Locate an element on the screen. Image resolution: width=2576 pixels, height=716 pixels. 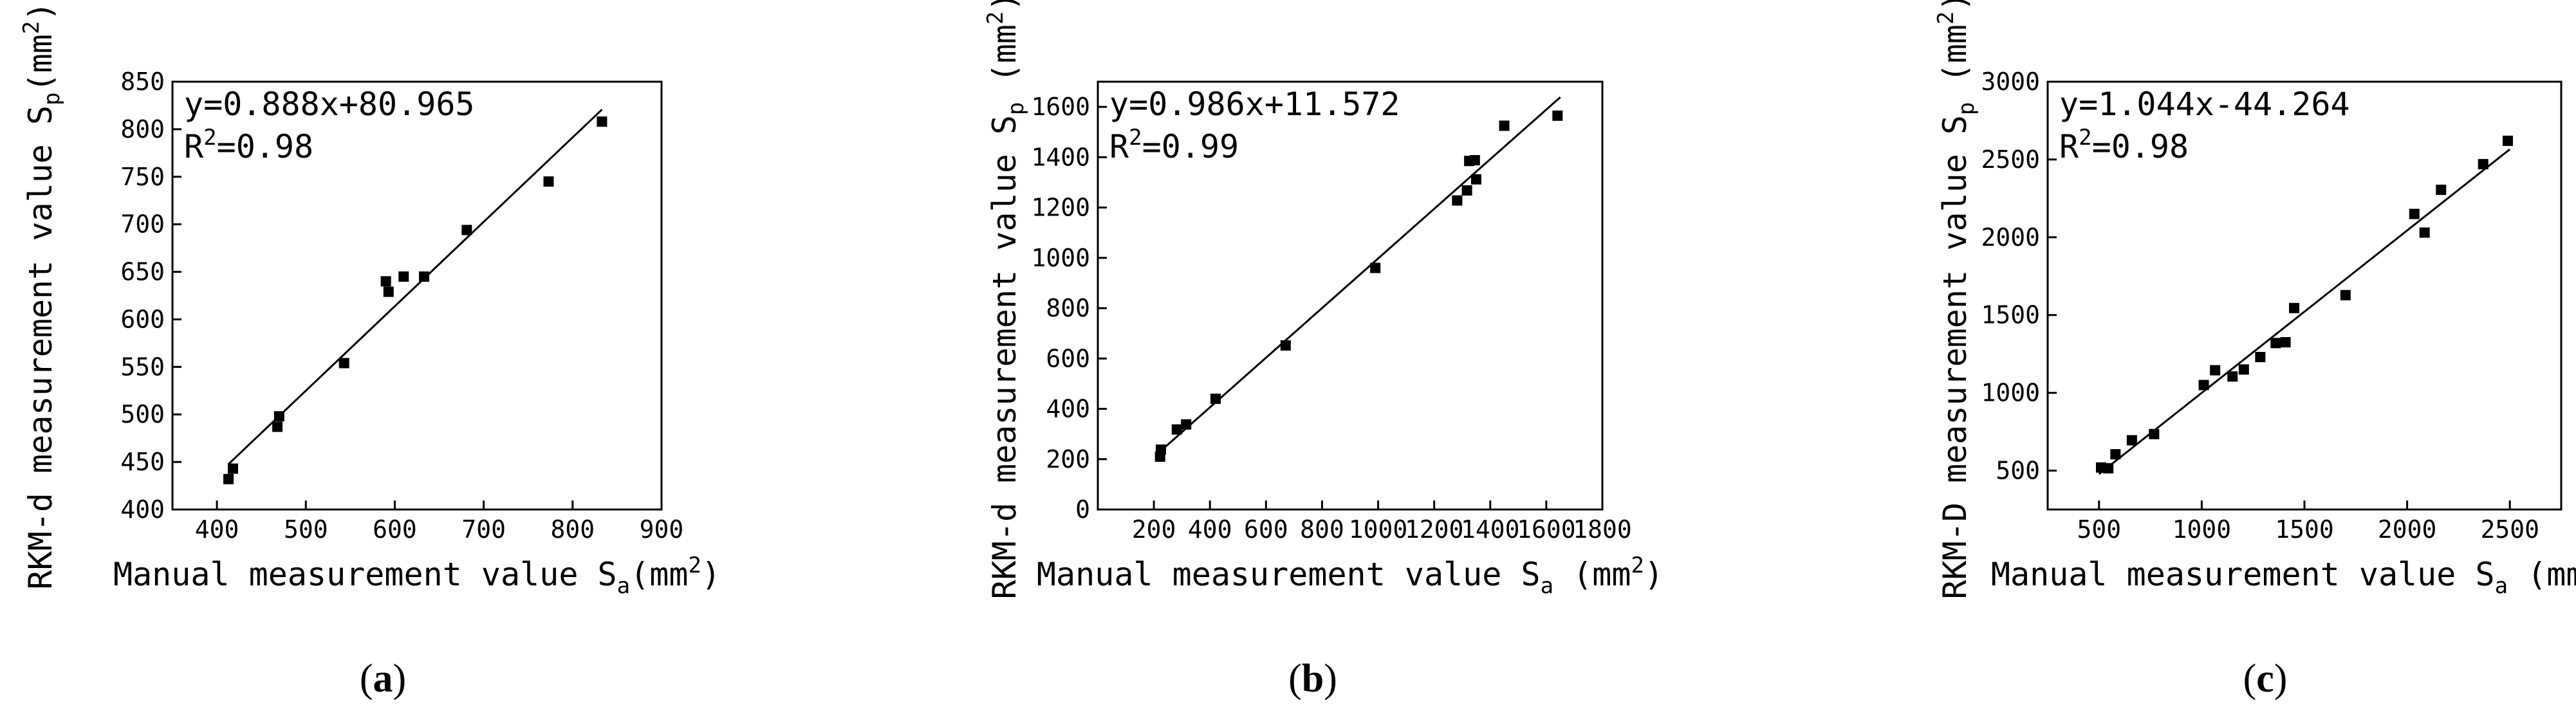
y-tick-label: 2000 is located at coordinates (2010, 238).